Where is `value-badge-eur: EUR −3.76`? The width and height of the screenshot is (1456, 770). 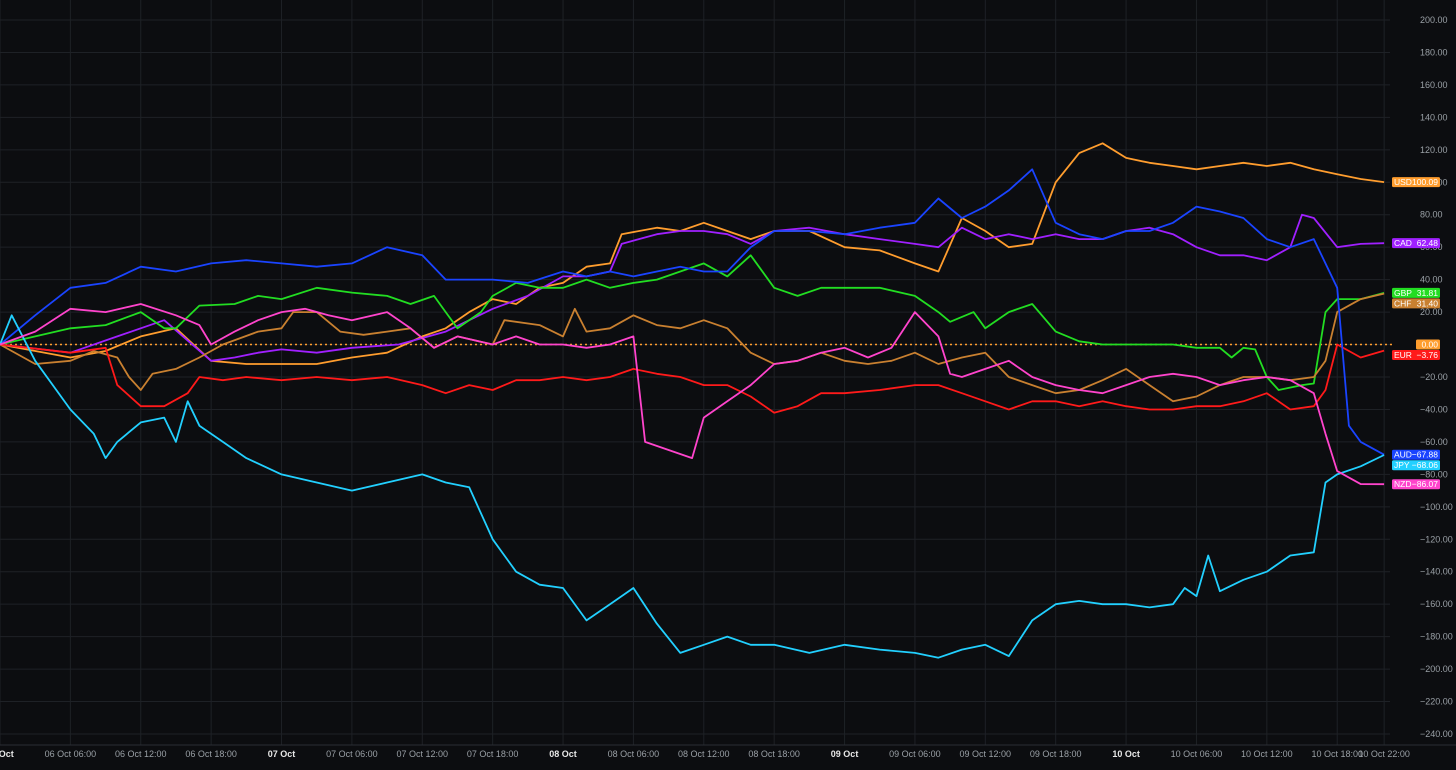
value-badge-eur: EUR −3.76 is located at coordinates (1416, 355).